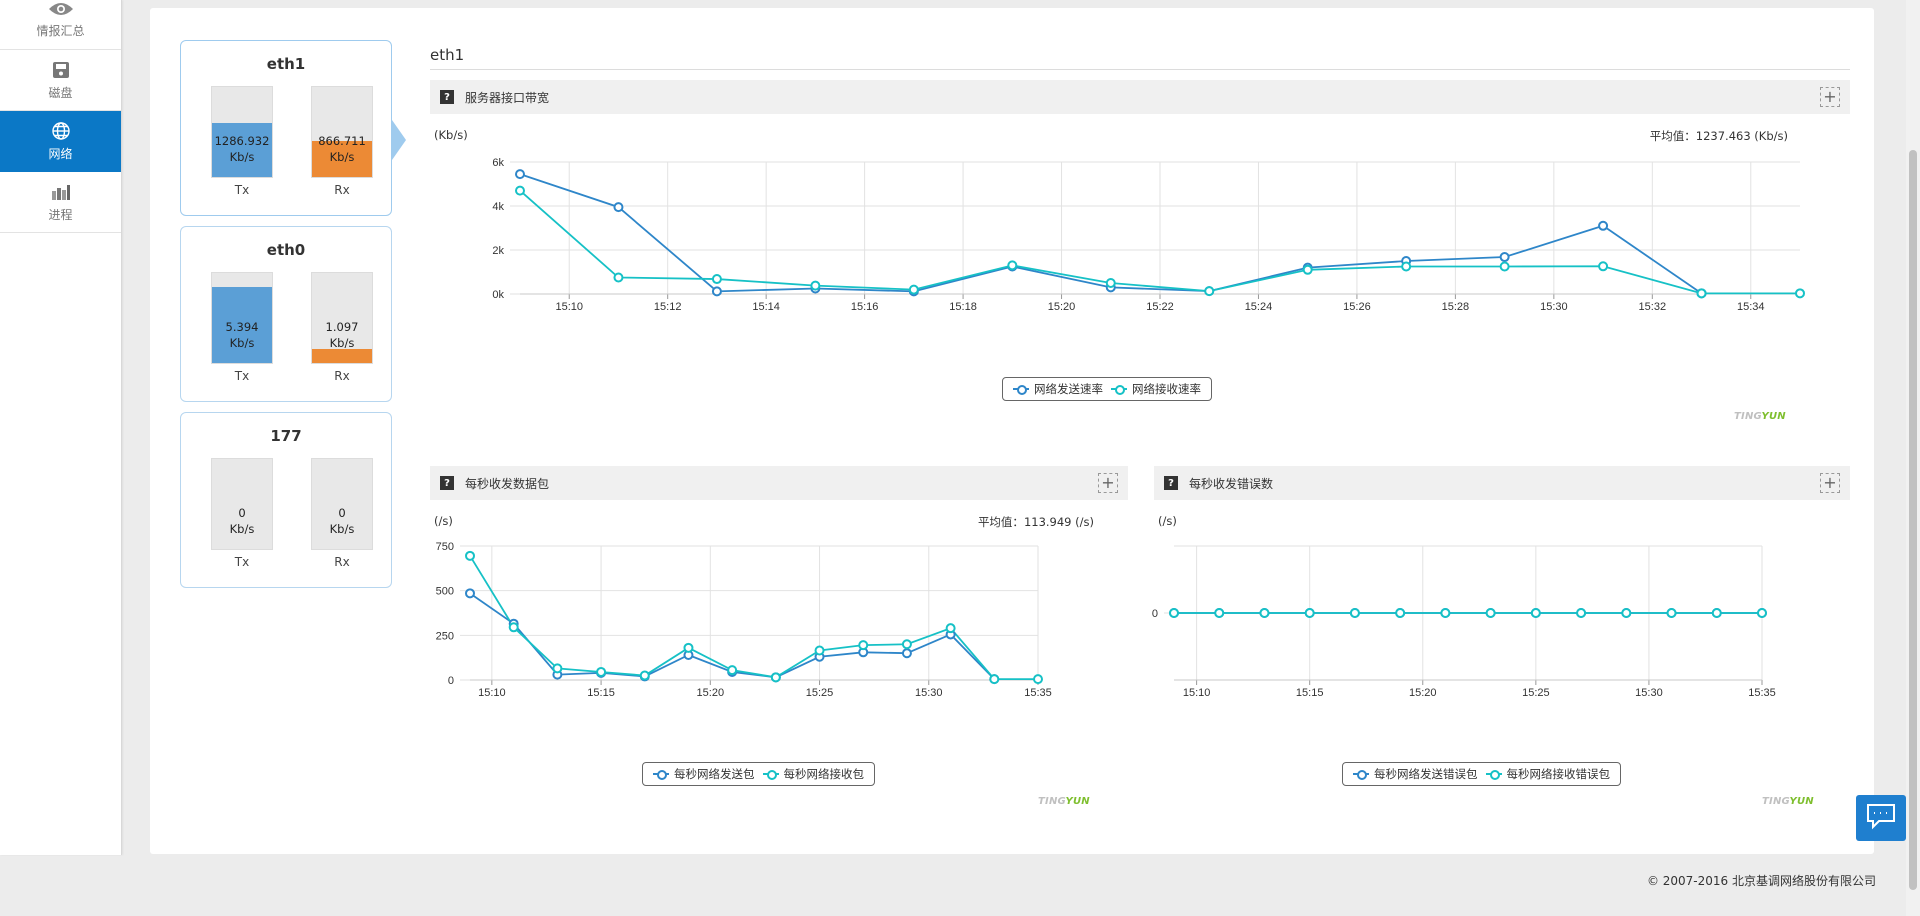 The image size is (1920, 916). What do you see at coordinates (1653, 307) in the screenshot?
I see `x-tick-label: 15:32` at bounding box center [1653, 307].